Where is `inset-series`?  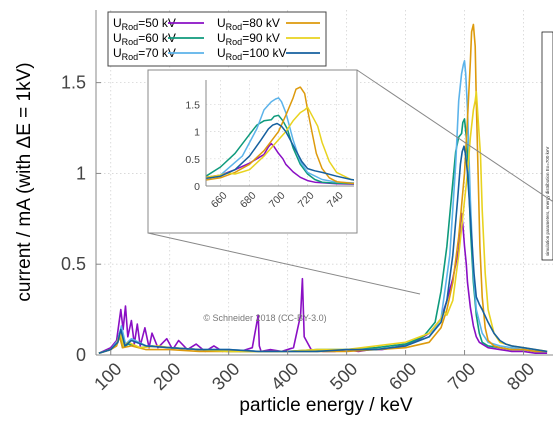
inset-series is located at coordinates (280, 135).